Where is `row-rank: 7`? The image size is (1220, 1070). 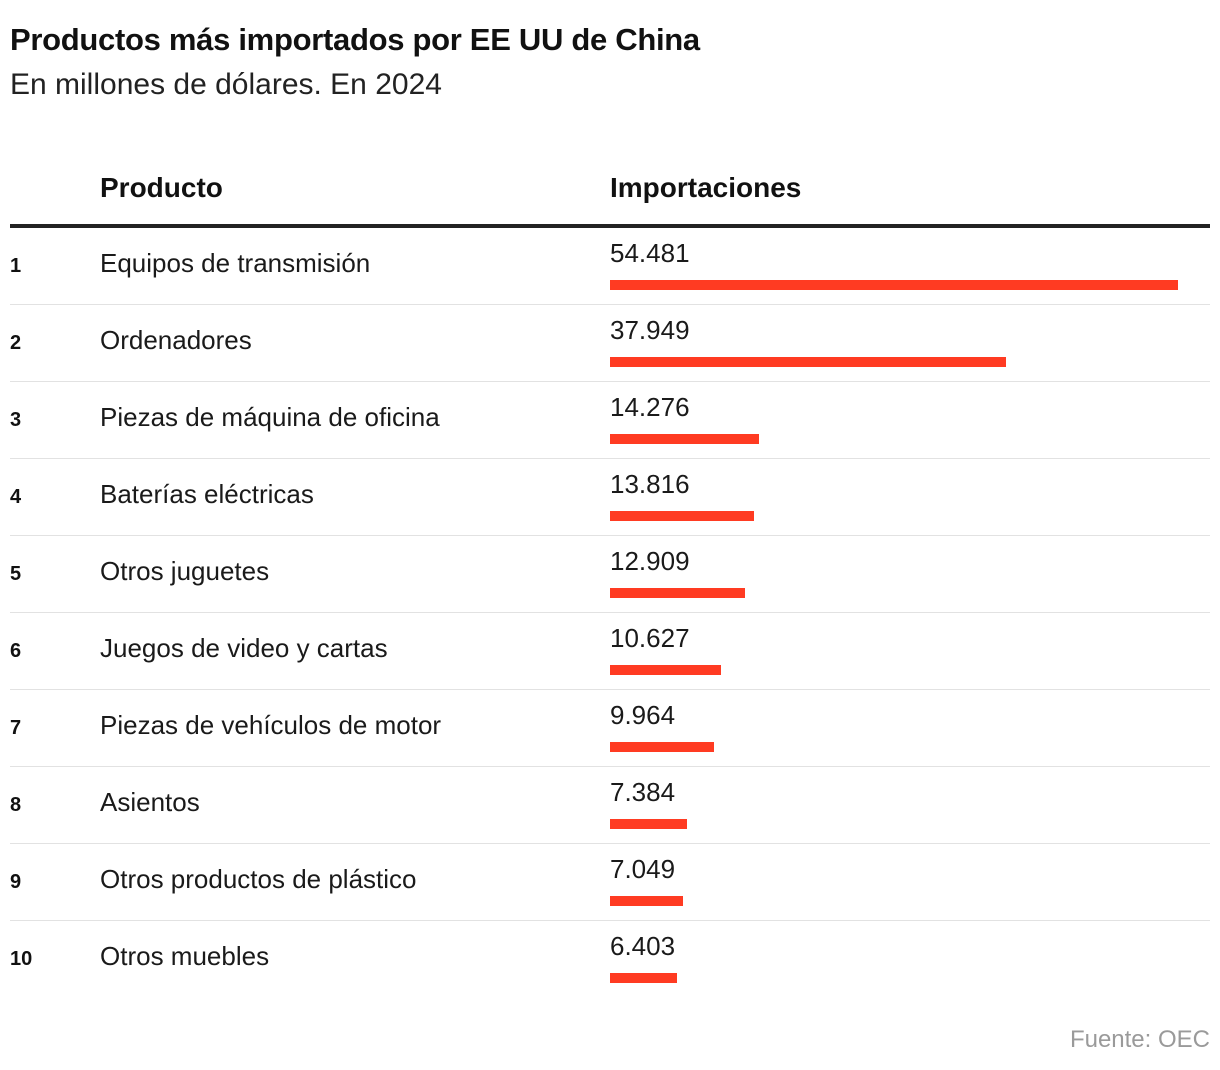 row-rank: 7 is located at coordinates (16, 728).